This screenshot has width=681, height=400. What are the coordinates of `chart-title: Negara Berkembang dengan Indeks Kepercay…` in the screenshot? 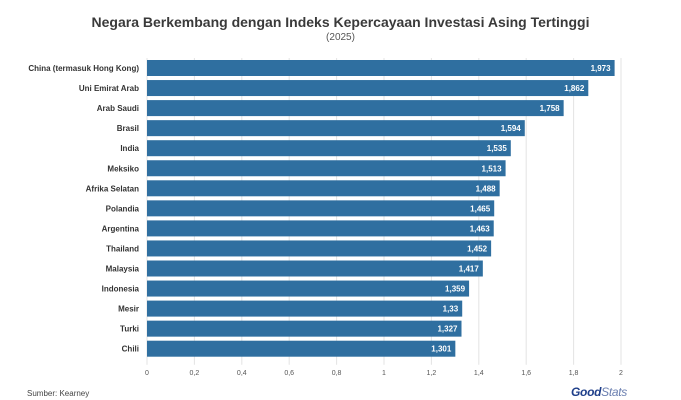 It's located at (340, 22).